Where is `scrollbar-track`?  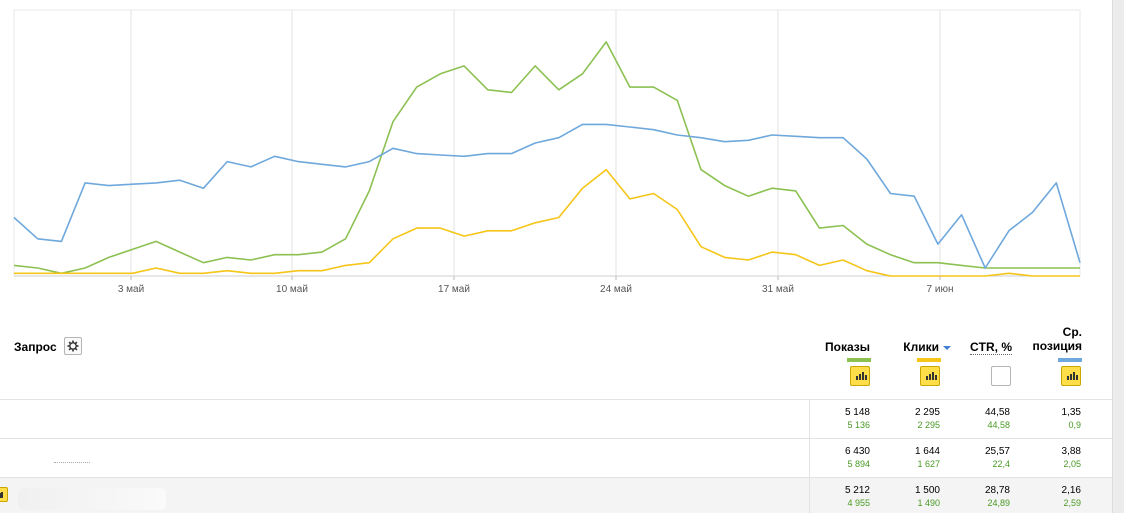 scrollbar-track is located at coordinates (1118, 256).